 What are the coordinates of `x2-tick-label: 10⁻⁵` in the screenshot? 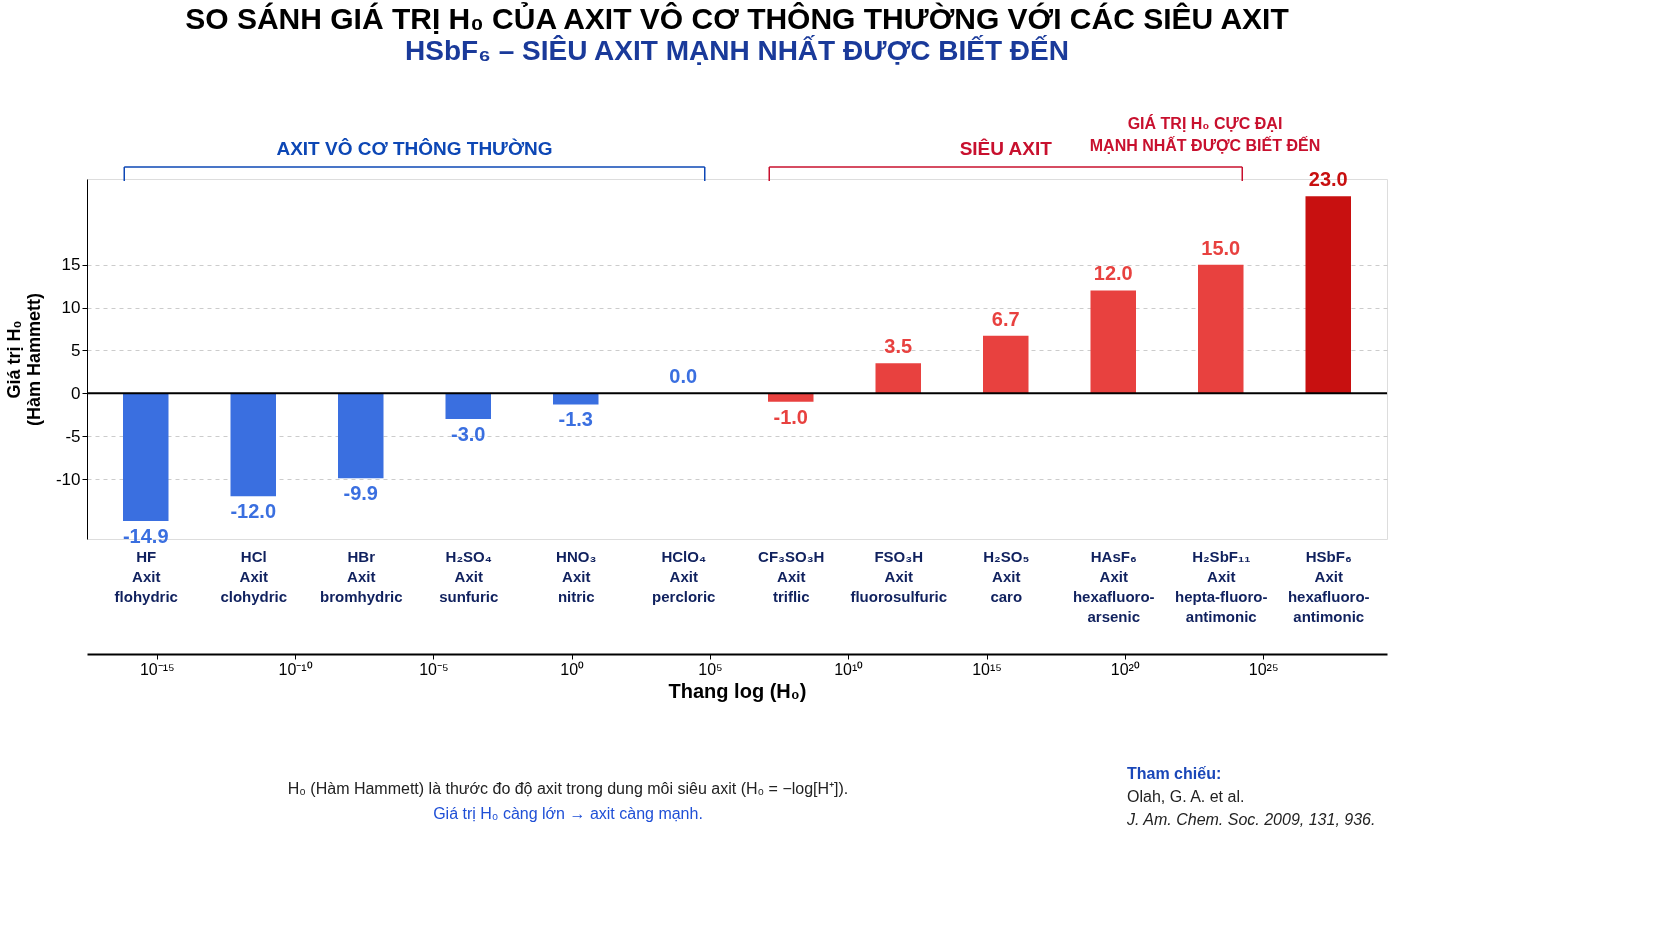 It's located at (434, 669).